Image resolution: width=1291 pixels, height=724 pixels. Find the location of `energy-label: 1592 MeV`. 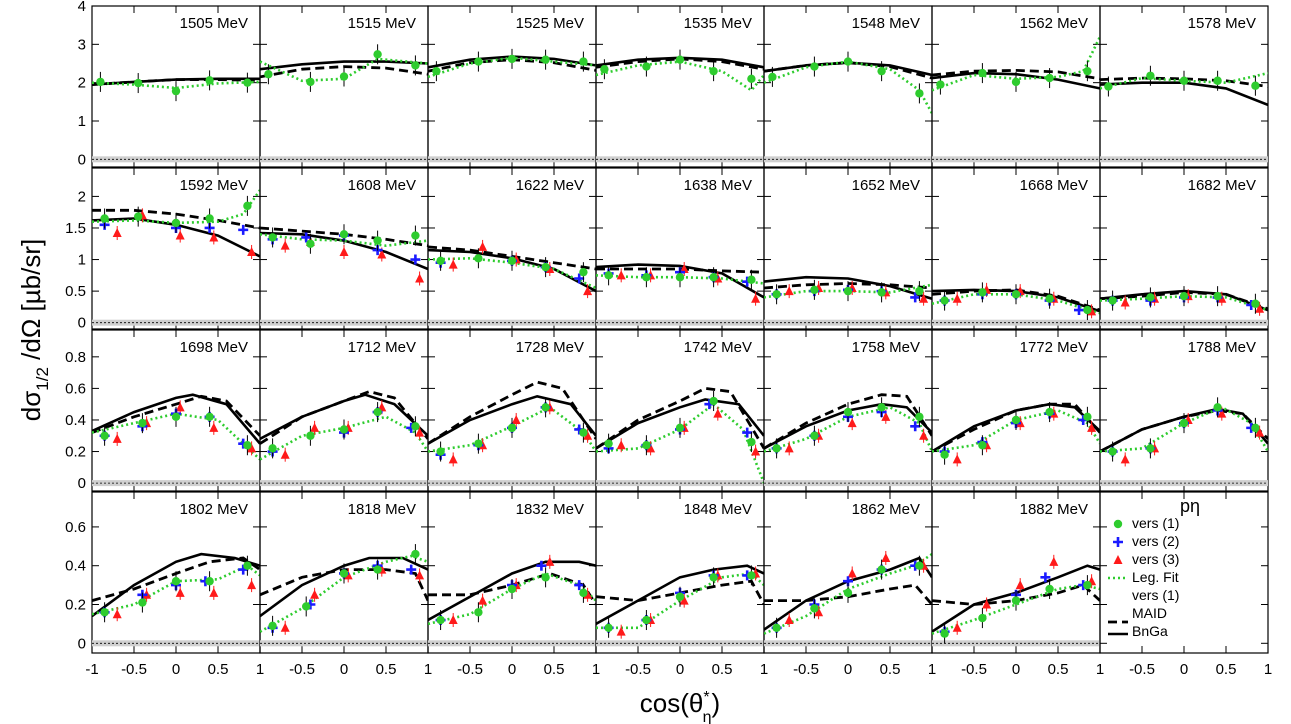

energy-label: 1592 MeV is located at coordinates (214, 185).